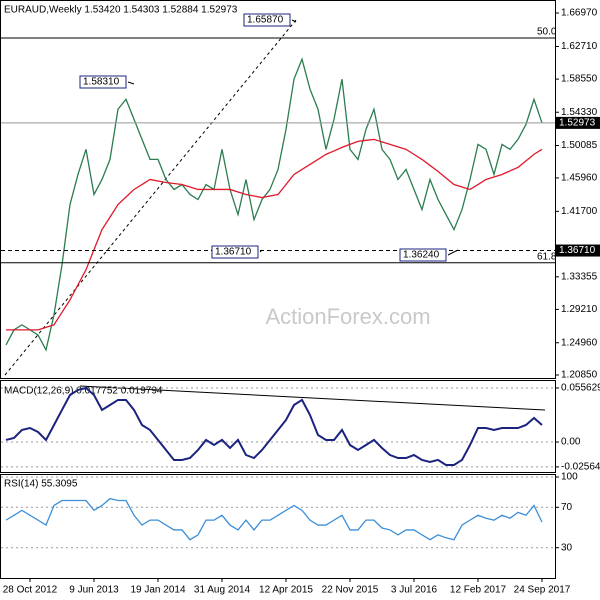 The height and width of the screenshot is (600, 600). What do you see at coordinates (579, 211) in the screenshot?
I see `y-tick-label: 1.41700` at bounding box center [579, 211].